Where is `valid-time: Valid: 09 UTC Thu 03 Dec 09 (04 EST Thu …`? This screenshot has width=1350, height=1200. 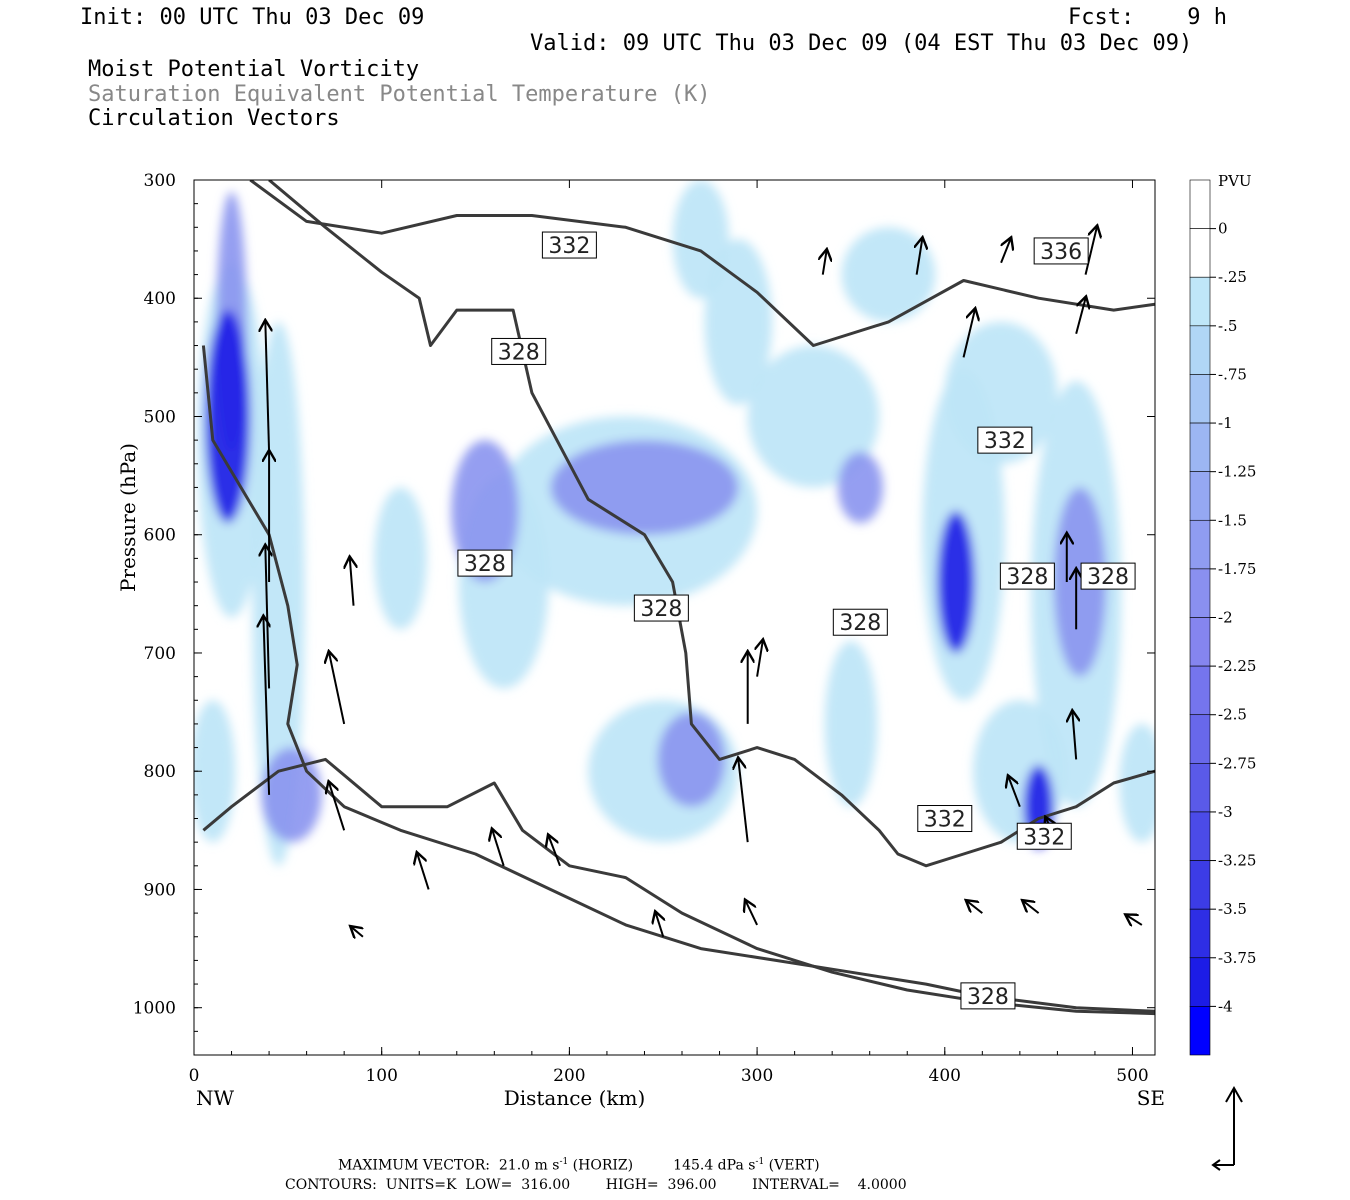
valid-time: Valid: 09 UTC Thu 03 Dec 09 (04 EST Thu … is located at coordinates (861, 43).